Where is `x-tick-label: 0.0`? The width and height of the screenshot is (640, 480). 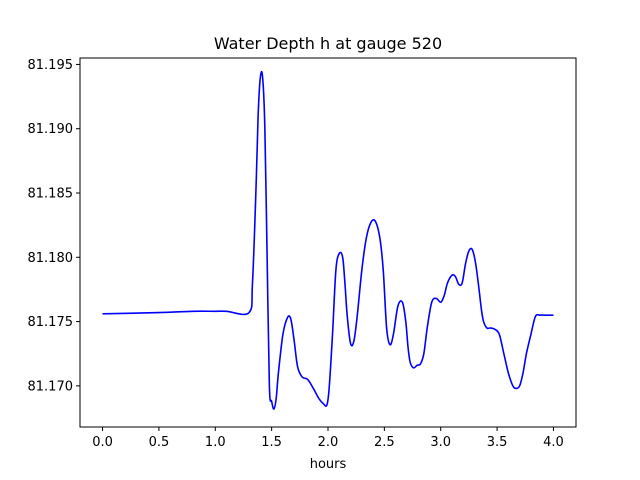 x-tick-label: 0.0 is located at coordinates (102, 442).